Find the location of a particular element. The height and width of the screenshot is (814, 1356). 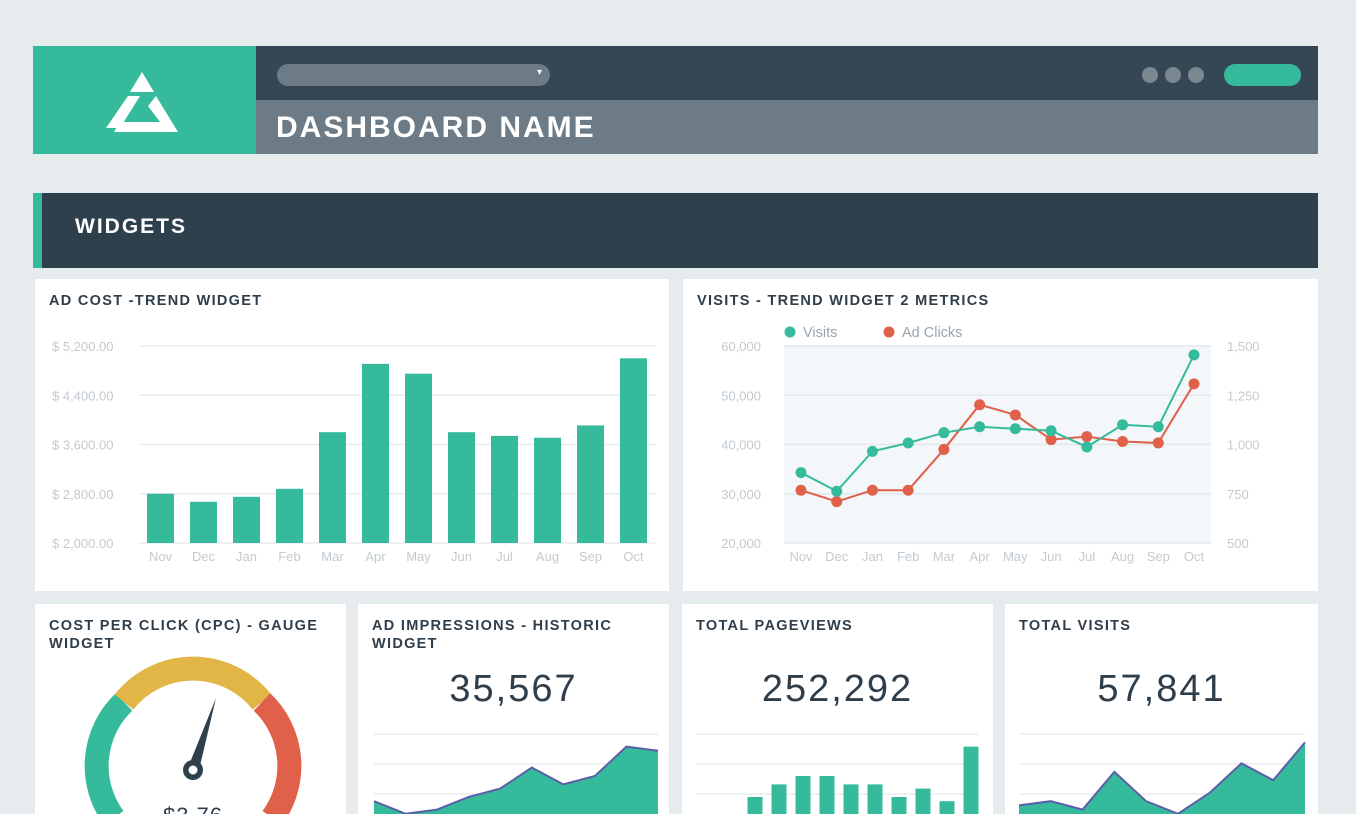

triangle-logo-icon is located at coordinates (142, 102).